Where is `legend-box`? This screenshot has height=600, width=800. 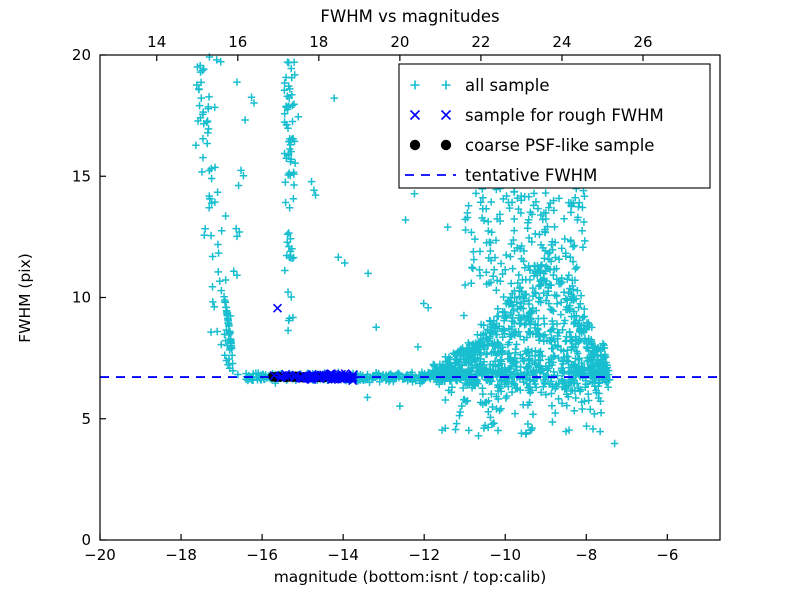
legend-box is located at coordinates (554, 126).